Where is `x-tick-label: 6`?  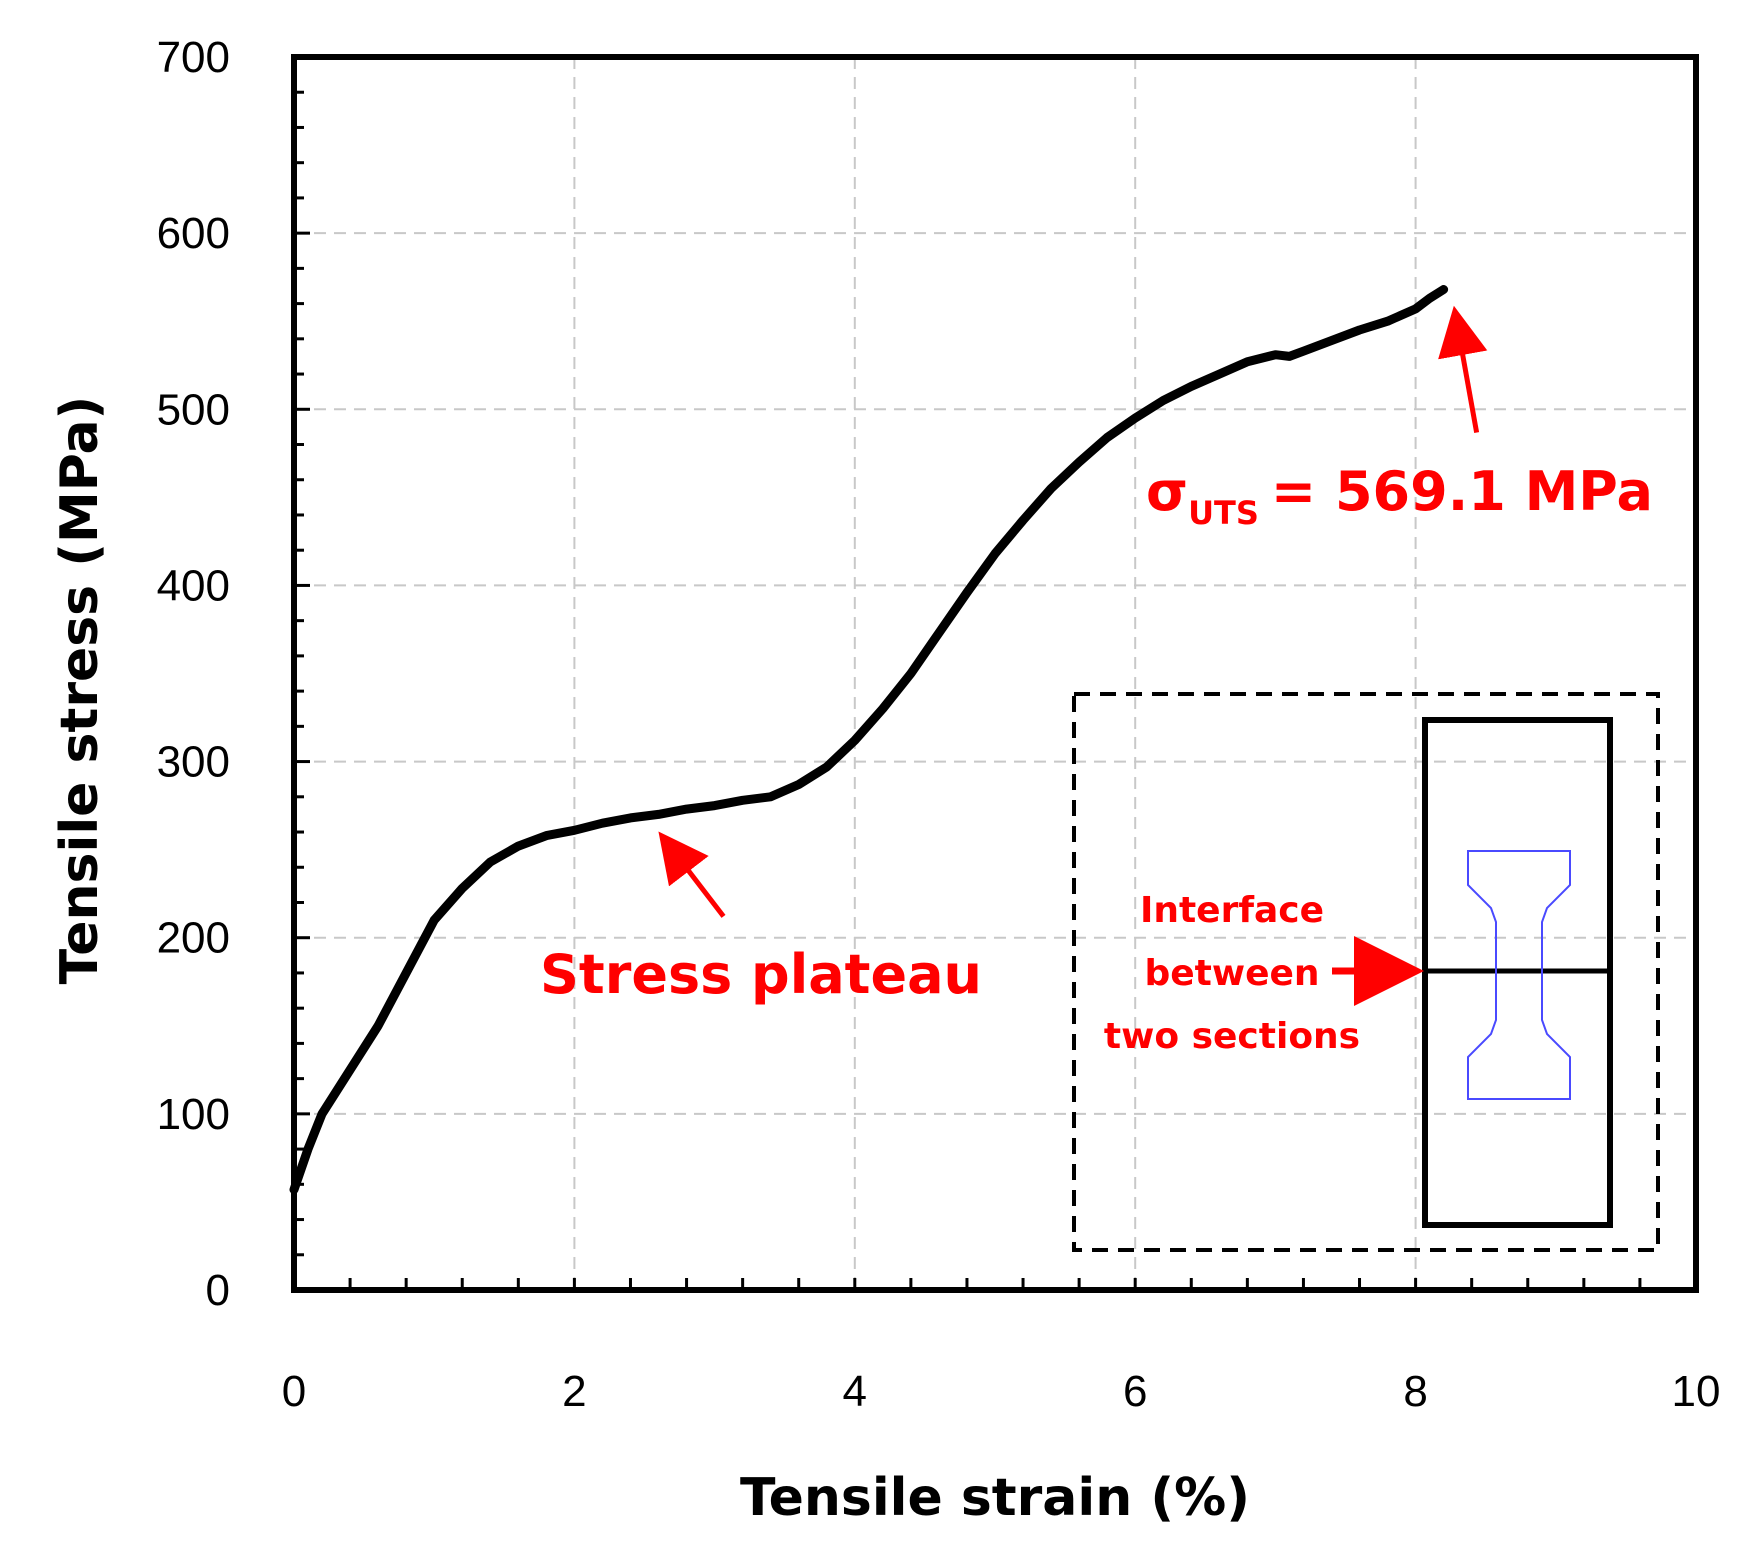
x-tick-label: 6 is located at coordinates (1135, 1391).